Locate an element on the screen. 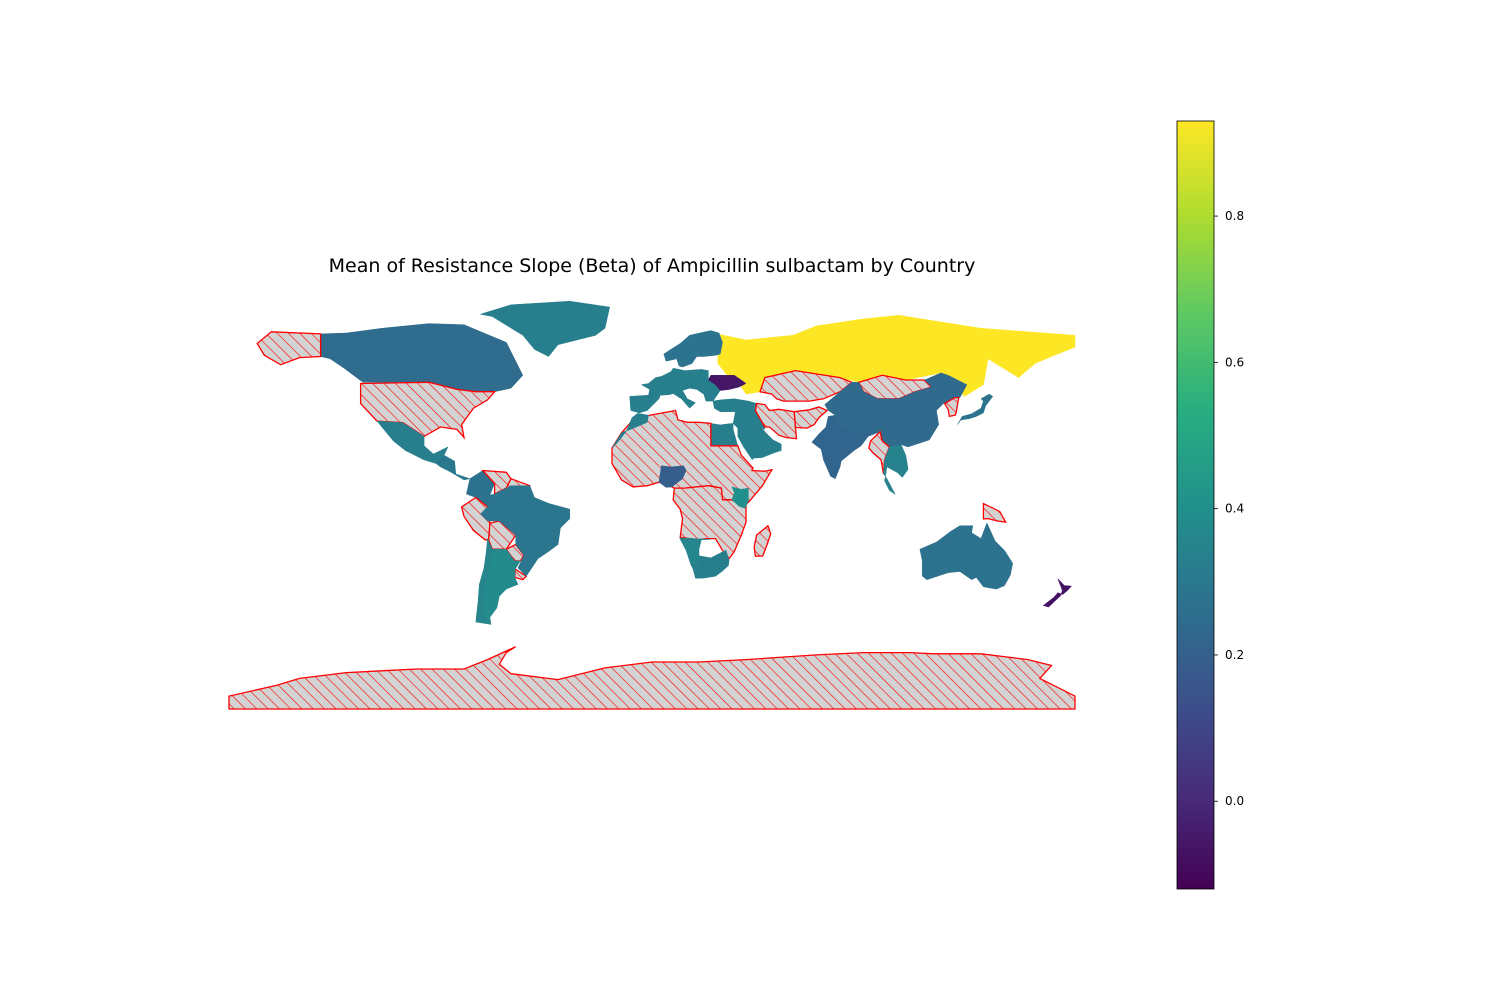  colorbar-ticks: 0.0 0.2 0.4 0.6 0.8 is located at coordinates (1229, 508).